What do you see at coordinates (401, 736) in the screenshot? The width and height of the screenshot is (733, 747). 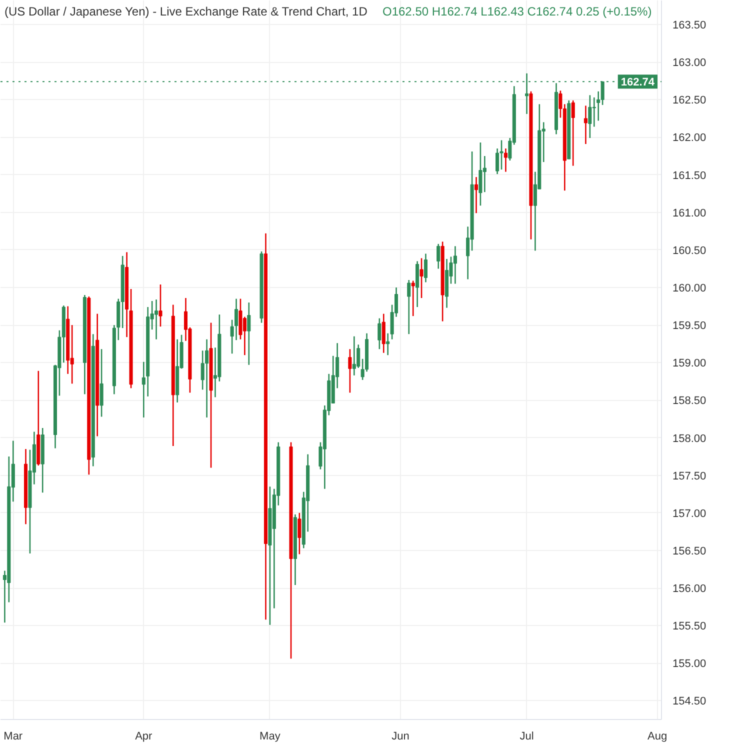 I see `x-tick-label: Jun` at bounding box center [401, 736].